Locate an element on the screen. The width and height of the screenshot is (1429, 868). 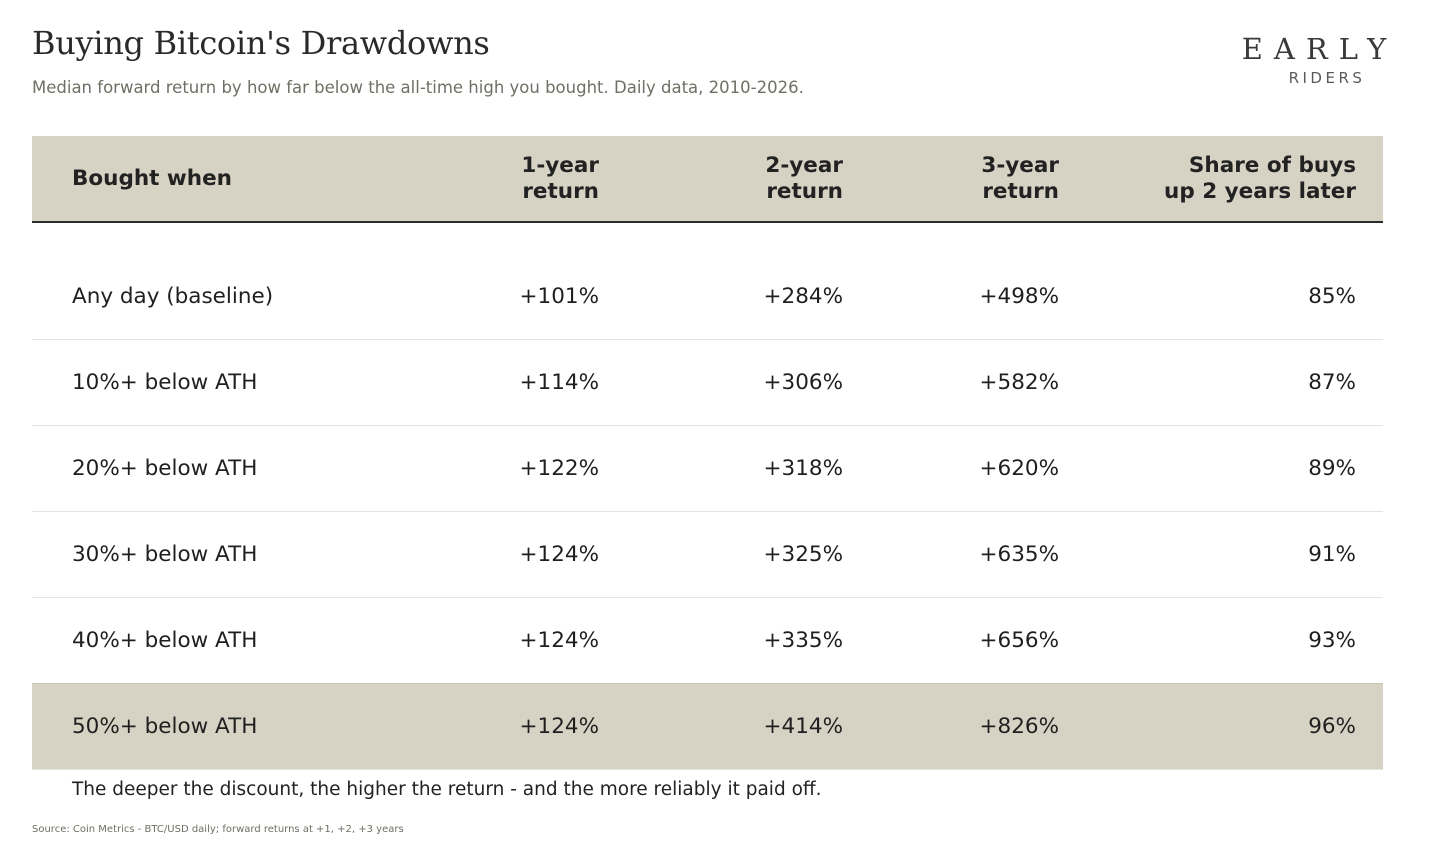
early-riders-logo: EARLY RIDERS is located at coordinates (1314, 59).